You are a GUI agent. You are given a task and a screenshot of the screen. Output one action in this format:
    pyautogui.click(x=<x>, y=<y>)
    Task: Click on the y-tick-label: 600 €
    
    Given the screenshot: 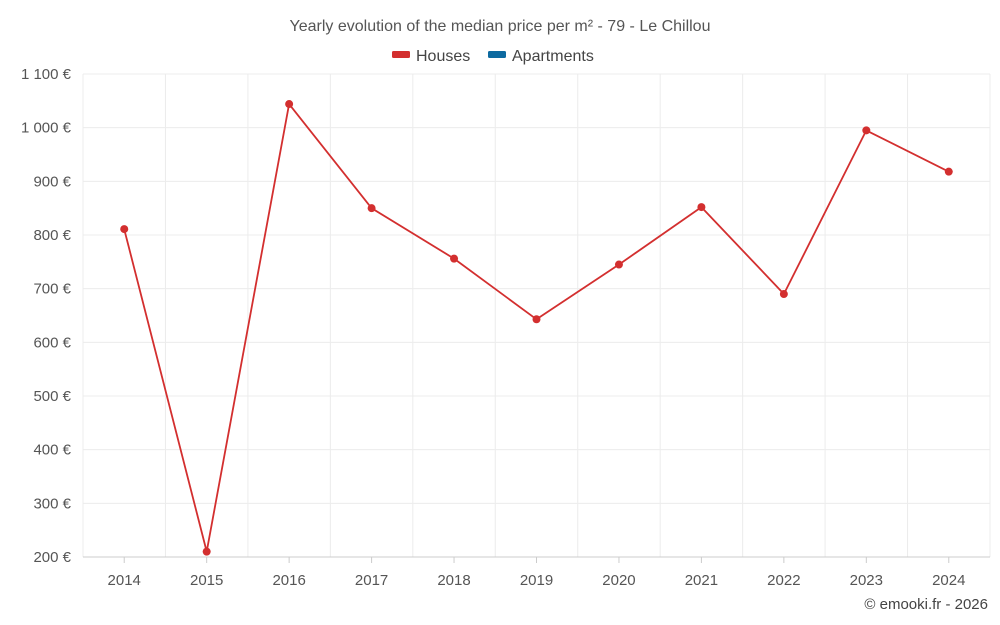 What is the action you would take?
    pyautogui.click(x=52, y=342)
    